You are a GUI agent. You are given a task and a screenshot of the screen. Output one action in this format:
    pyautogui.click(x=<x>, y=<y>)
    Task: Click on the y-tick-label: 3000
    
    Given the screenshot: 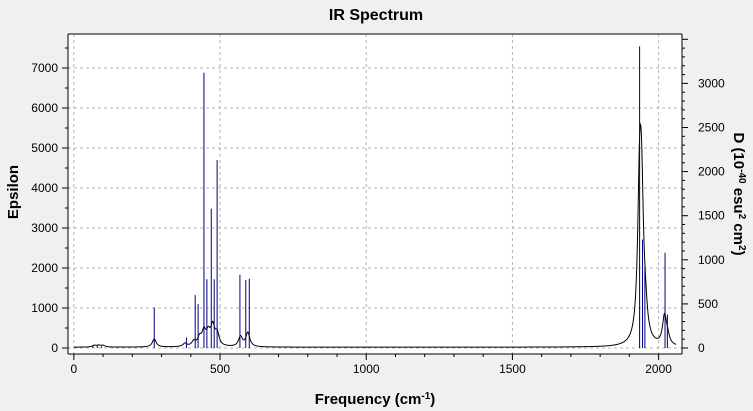 What is the action you would take?
    pyautogui.click(x=44, y=228)
    